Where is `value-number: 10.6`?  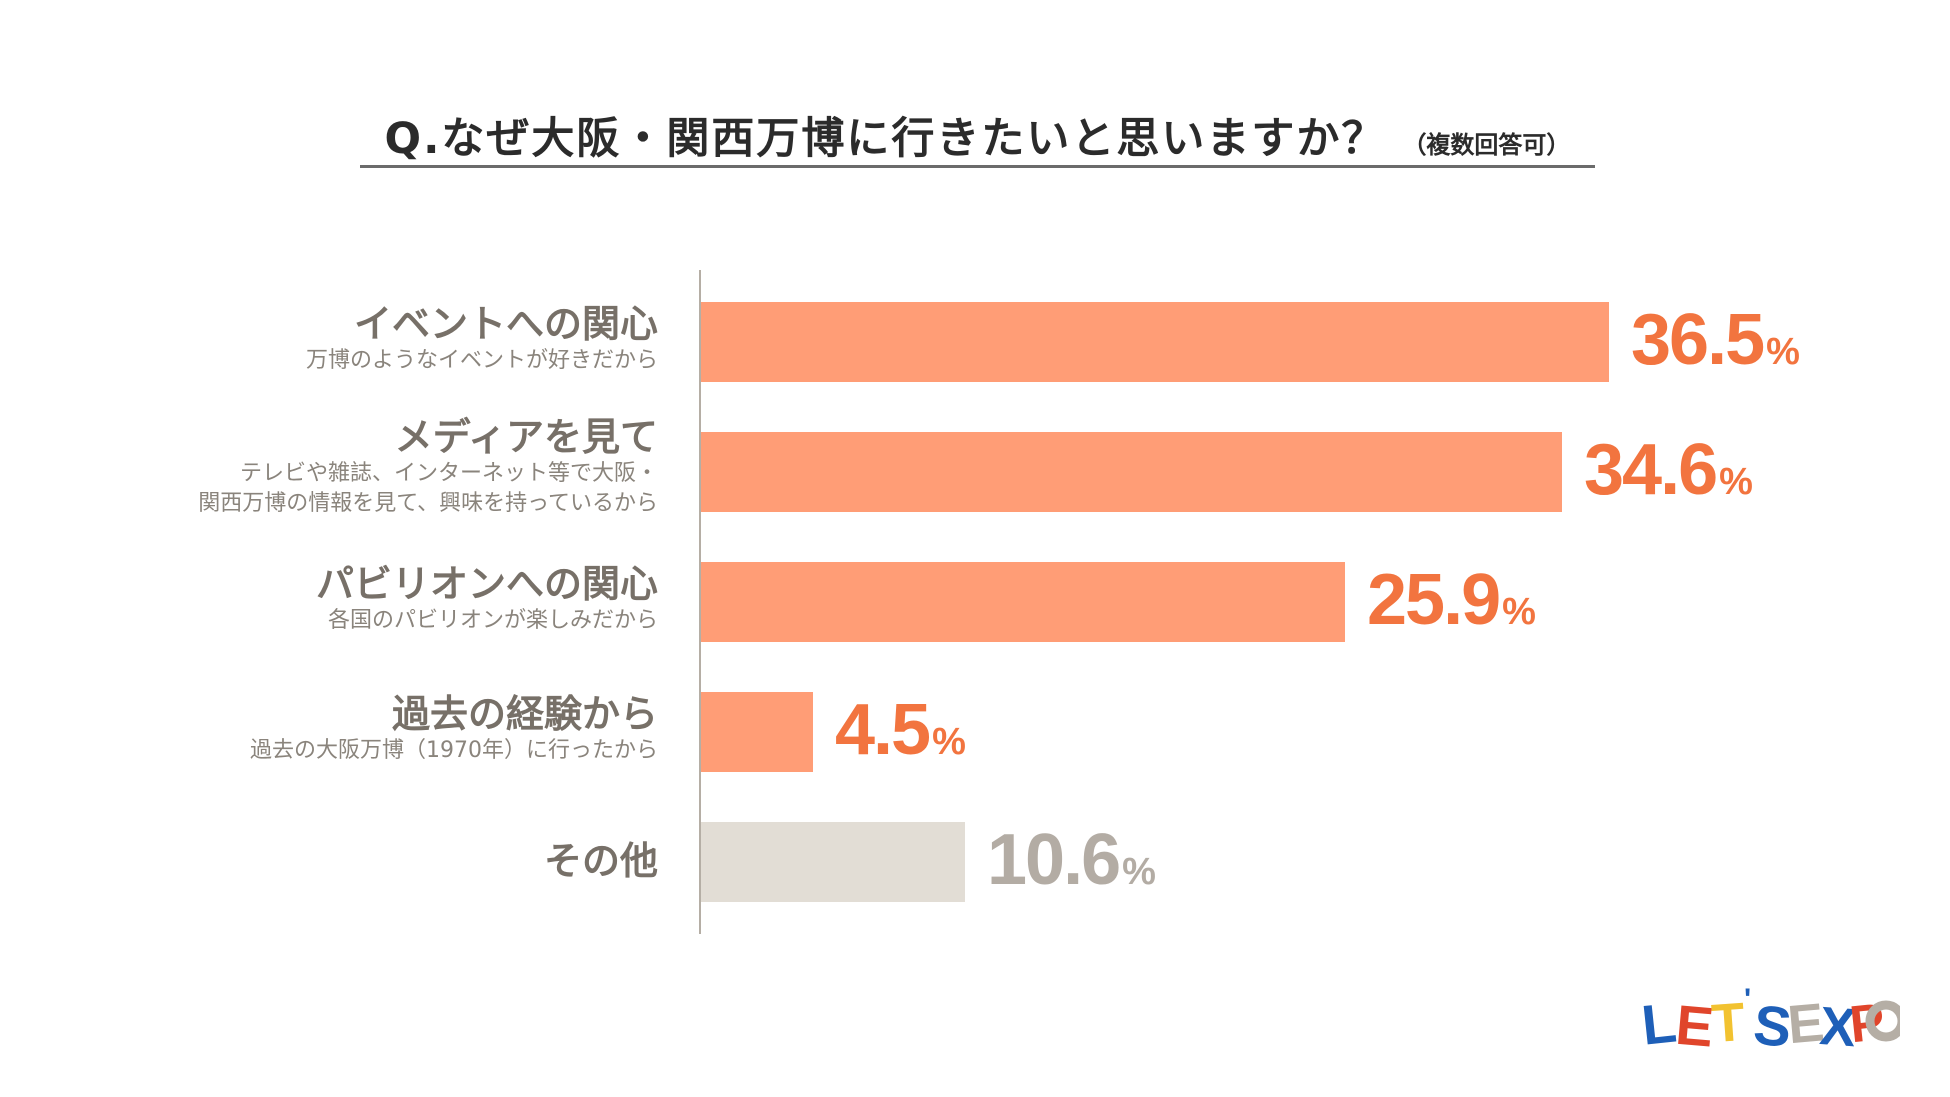
value-number: 10.6 is located at coordinates (1054, 860).